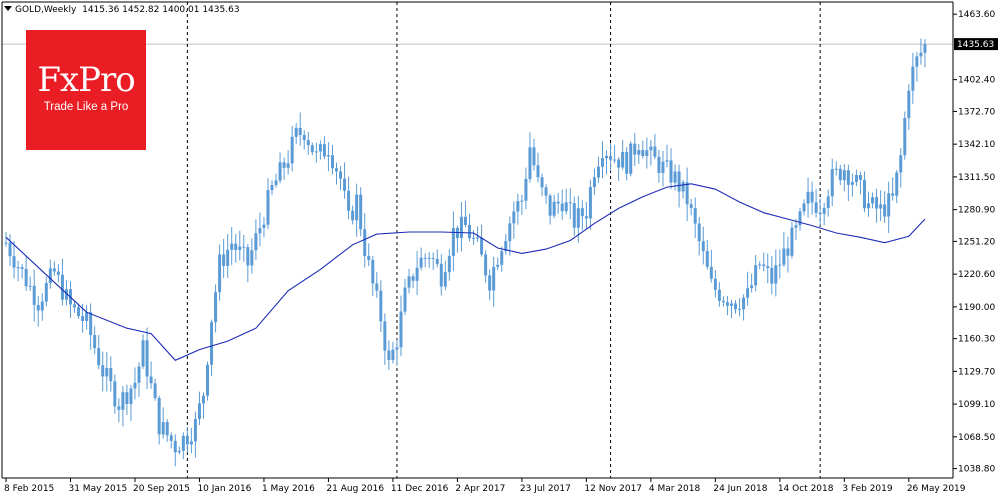 This screenshot has width=1000, height=500. What do you see at coordinates (806, 489) in the screenshot?
I see `x-tick-label: 14 Oct 2018` at bounding box center [806, 489].